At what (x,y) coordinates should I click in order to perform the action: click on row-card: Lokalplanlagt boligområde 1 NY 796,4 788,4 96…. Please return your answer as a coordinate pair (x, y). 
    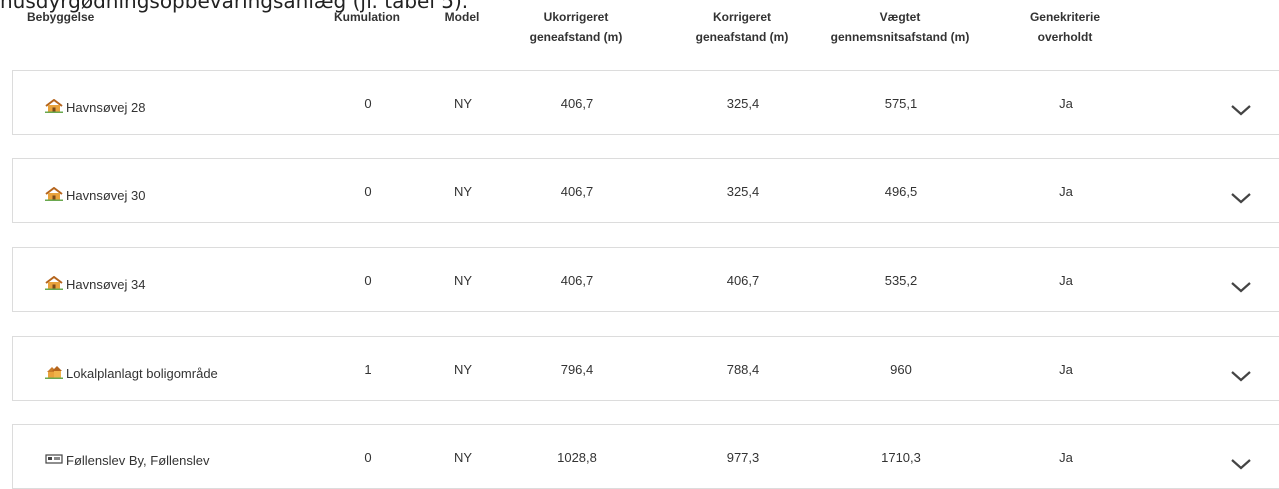
    Looking at the image, I should click on (645, 368).